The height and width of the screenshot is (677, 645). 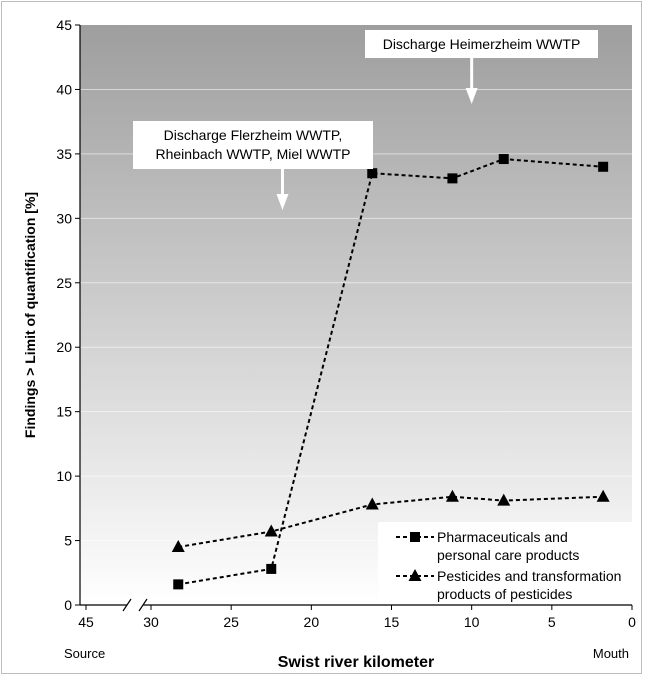 I want to click on legend-square-marker, so click(x=415, y=537).